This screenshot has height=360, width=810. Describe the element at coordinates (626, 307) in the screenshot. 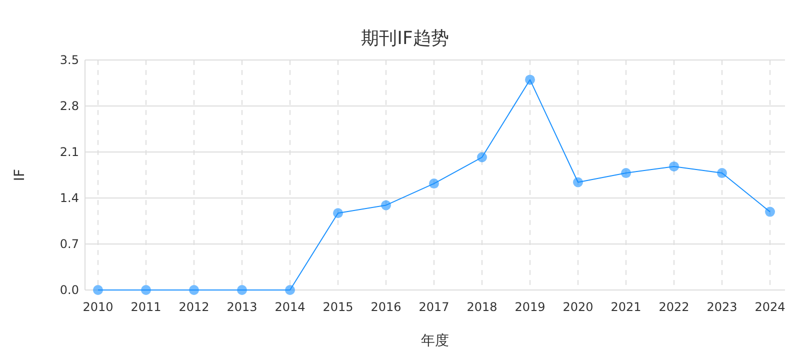

I see `x-tick-label: 2021` at that location.